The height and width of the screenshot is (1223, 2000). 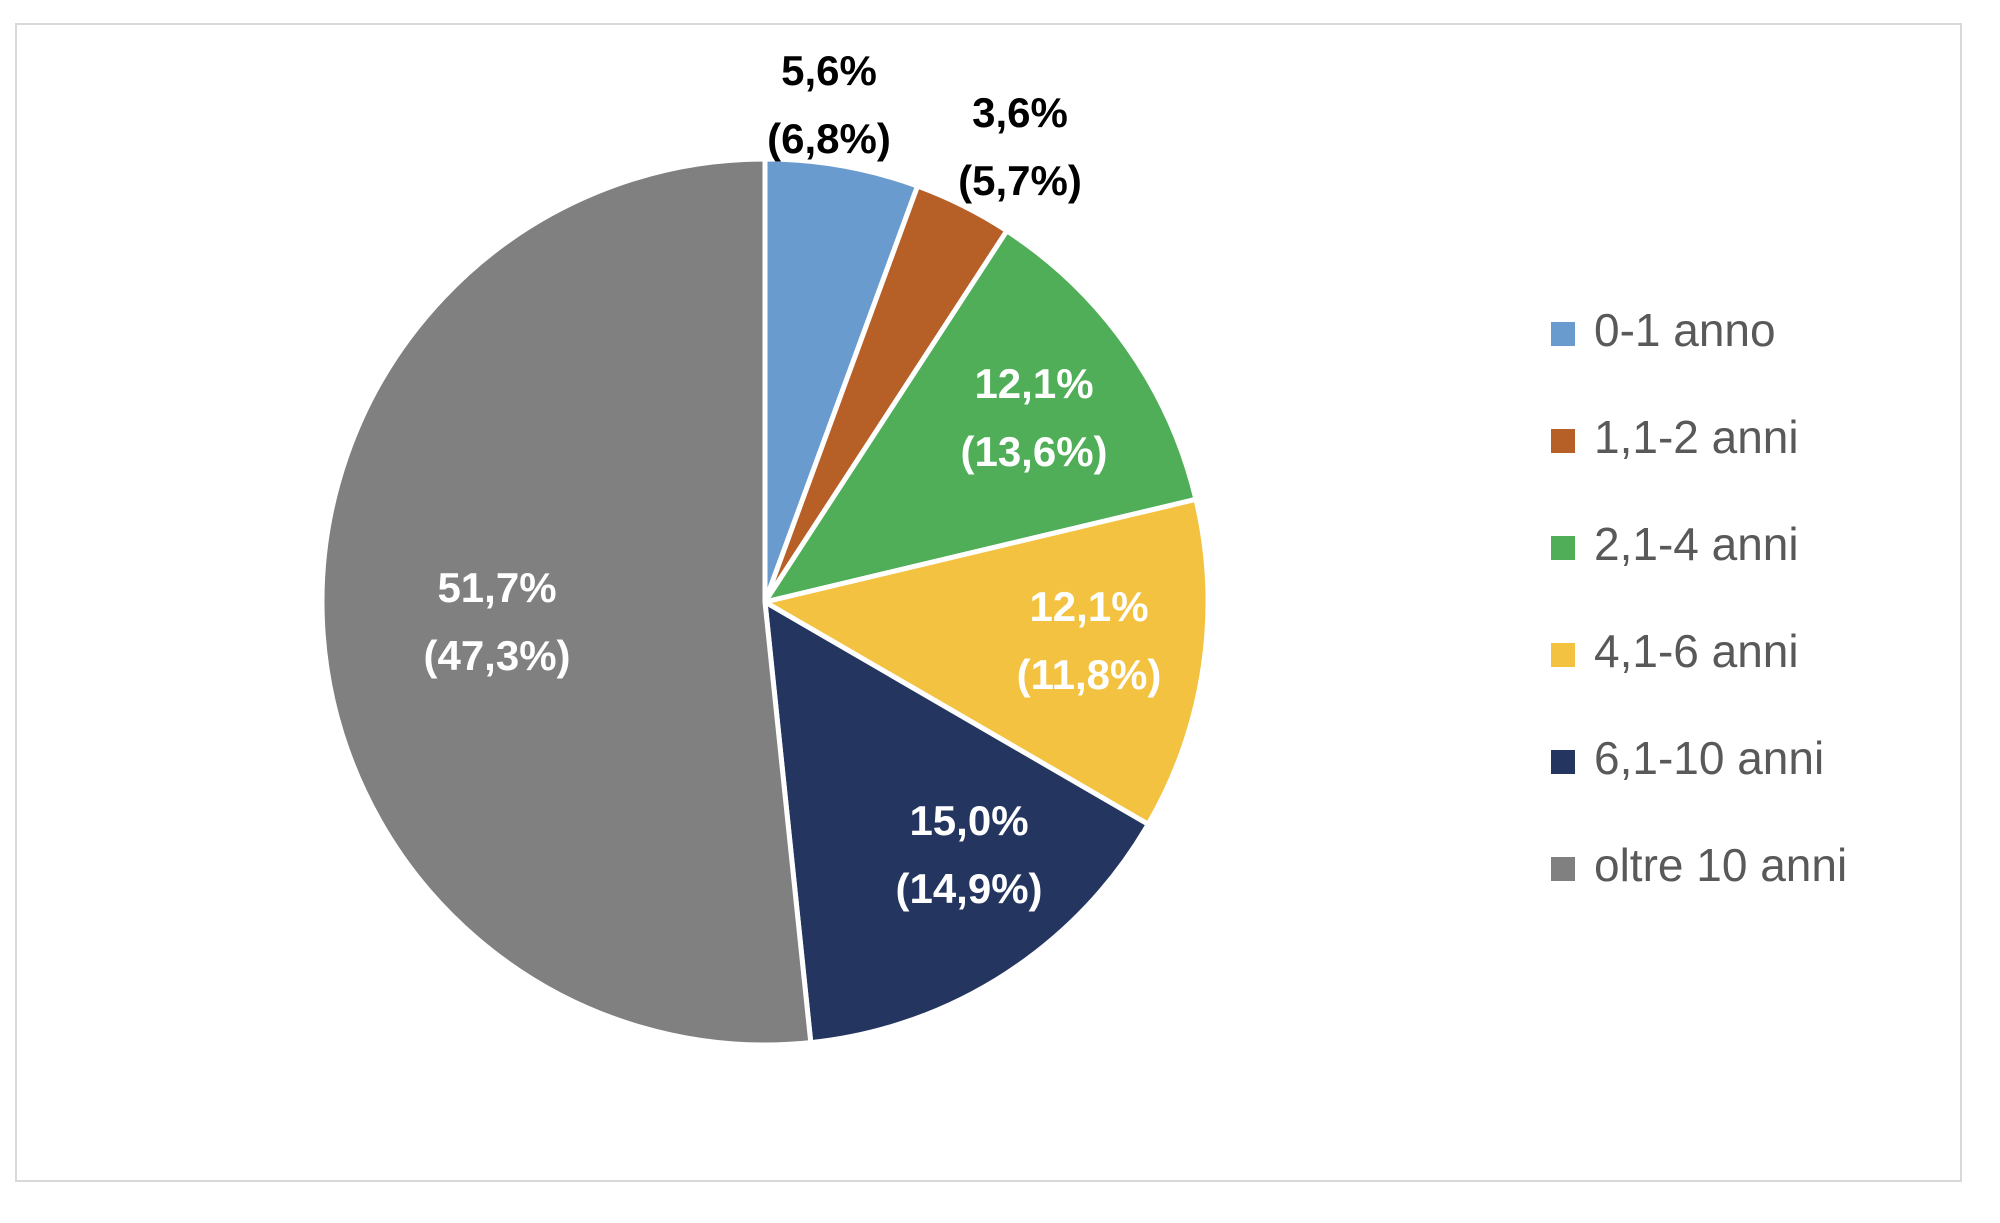 What do you see at coordinates (1709, 758) in the screenshot?
I see `legend-label-4: 6,1-10 anni` at bounding box center [1709, 758].